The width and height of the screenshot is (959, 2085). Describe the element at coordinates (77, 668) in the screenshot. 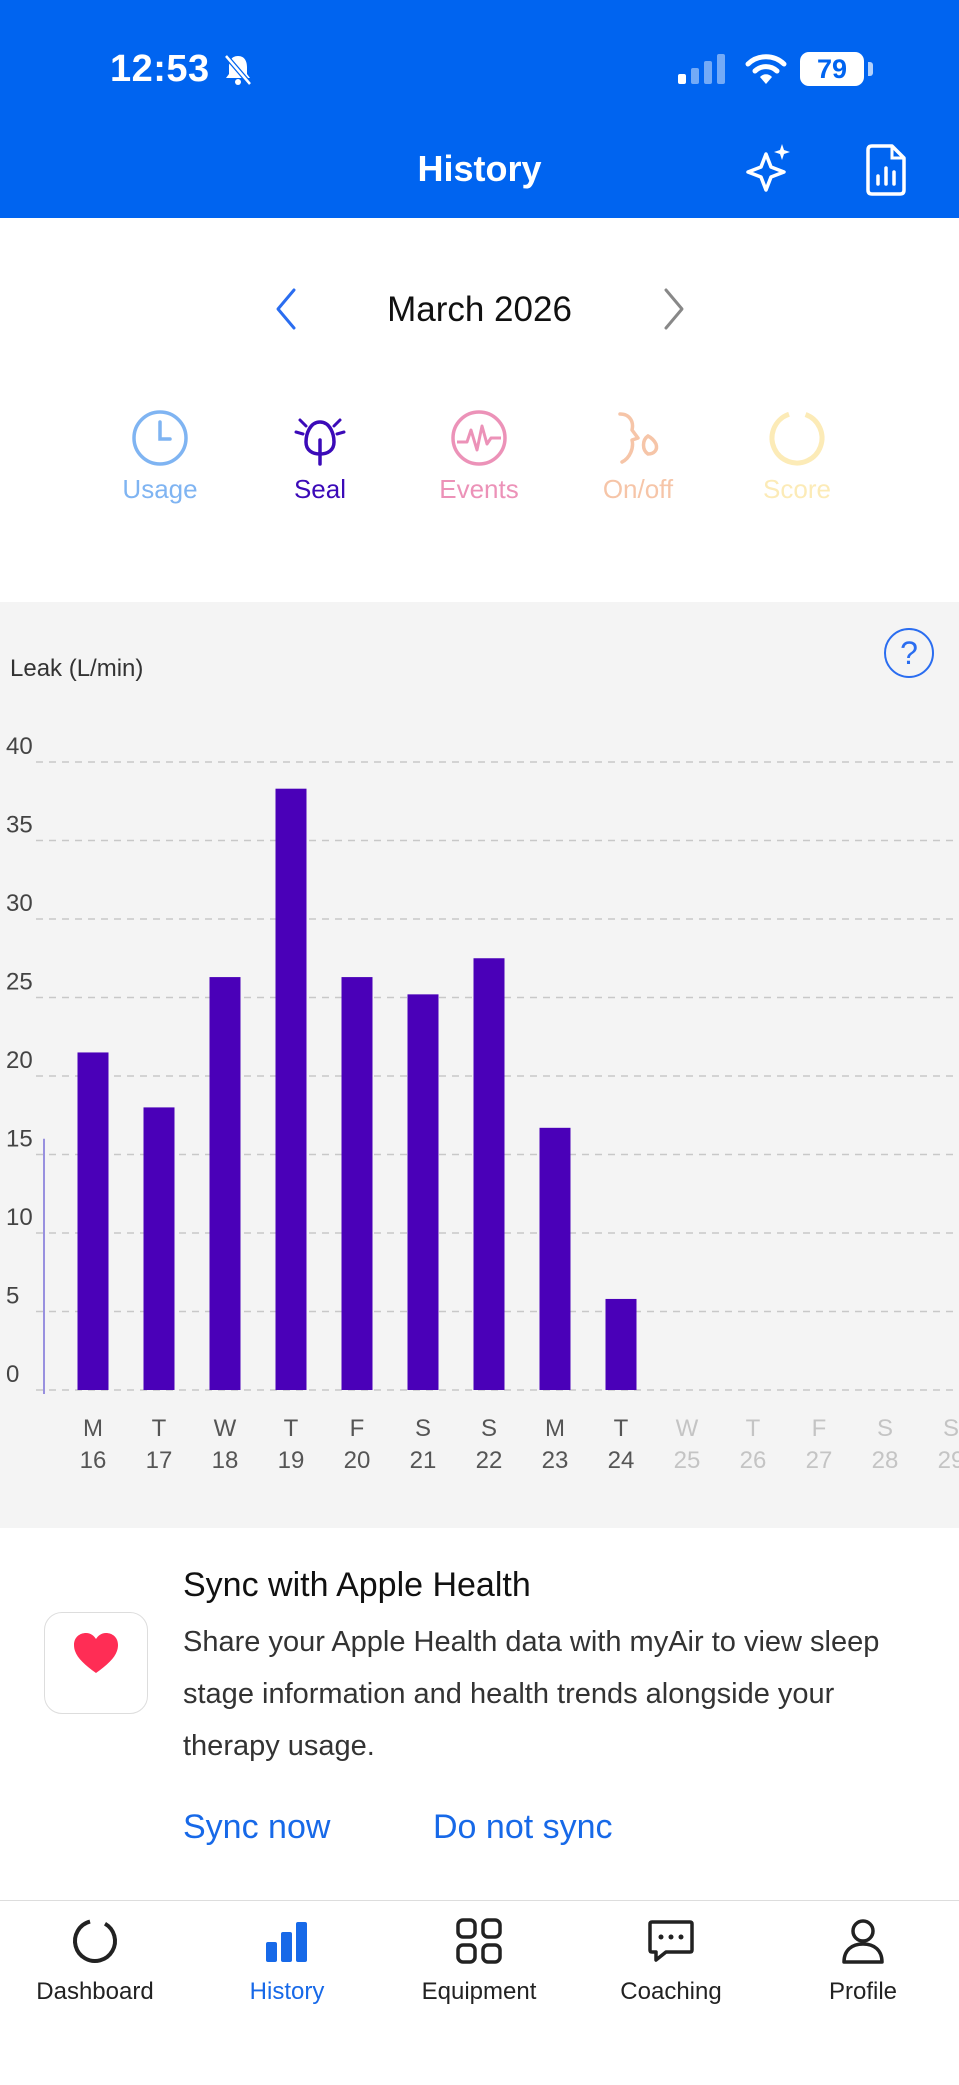

I see `y-axis-label: Leak (L/min)` at that location.